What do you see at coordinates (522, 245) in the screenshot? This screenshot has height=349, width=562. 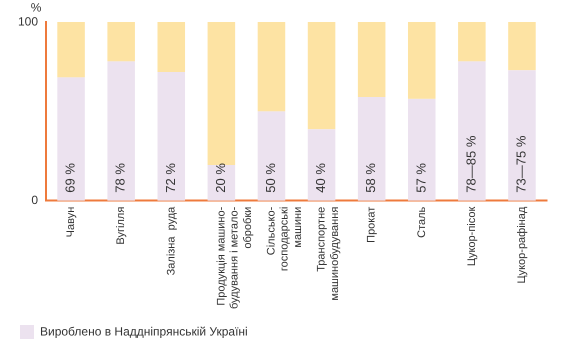 I see `x-tick-label: Цукор-рафінад` at bounding box center [522, 245].